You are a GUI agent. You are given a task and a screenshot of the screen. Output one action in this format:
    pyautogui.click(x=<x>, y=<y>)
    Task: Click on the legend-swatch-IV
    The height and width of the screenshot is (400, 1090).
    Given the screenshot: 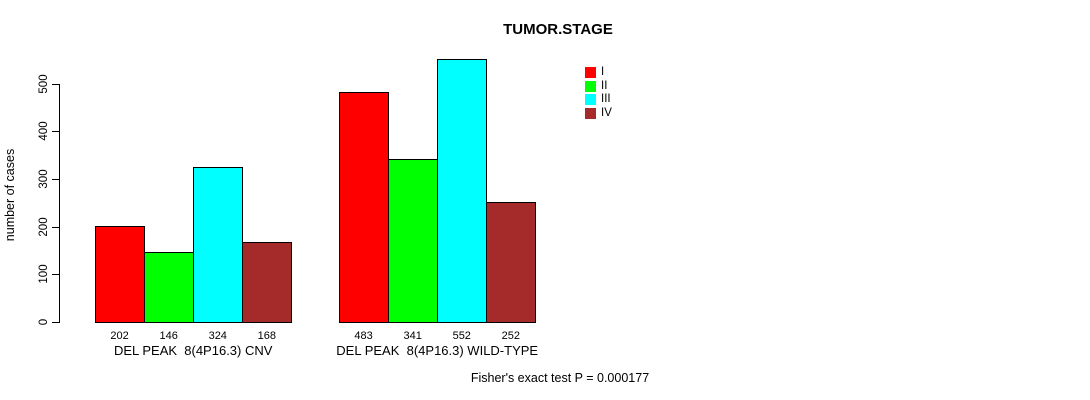 What is the action you would take?
    pyautogui.click(x=590, y=114)
    